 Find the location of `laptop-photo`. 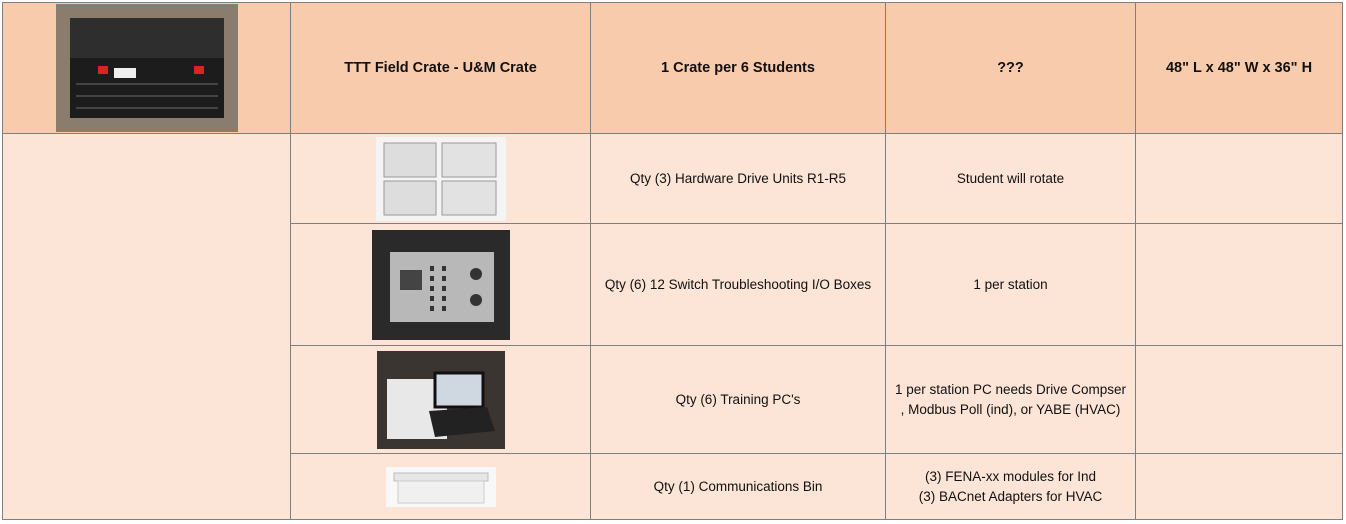

laptop-photo is located at coordinates (440, 399).